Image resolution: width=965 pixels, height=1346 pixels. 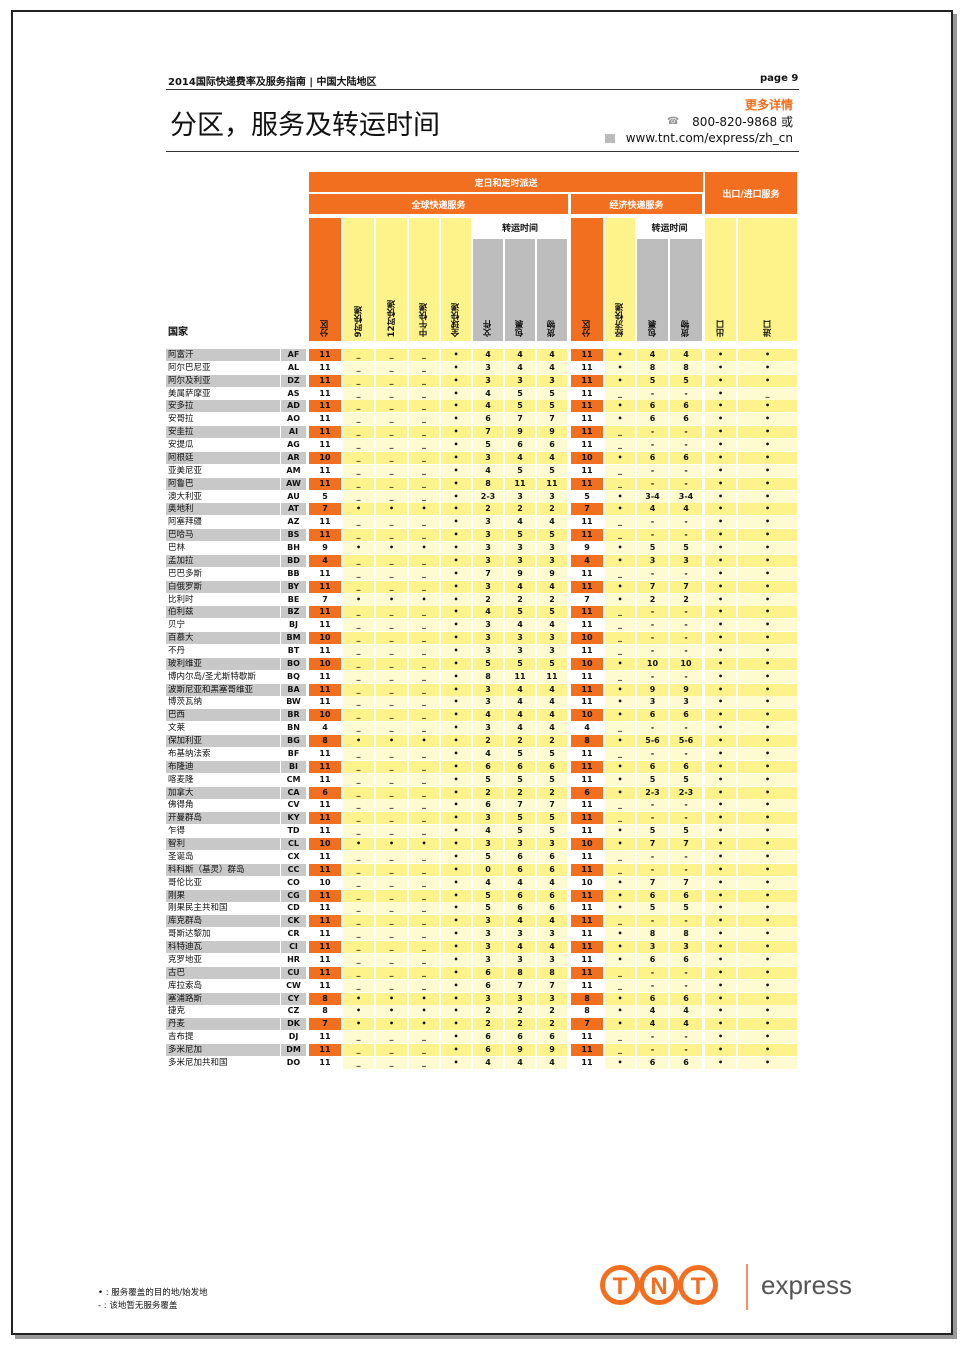 What do you see at coordinates (293, 792) in the screenshot?
I see `country-code: CA` at bounding box center [293, 792].